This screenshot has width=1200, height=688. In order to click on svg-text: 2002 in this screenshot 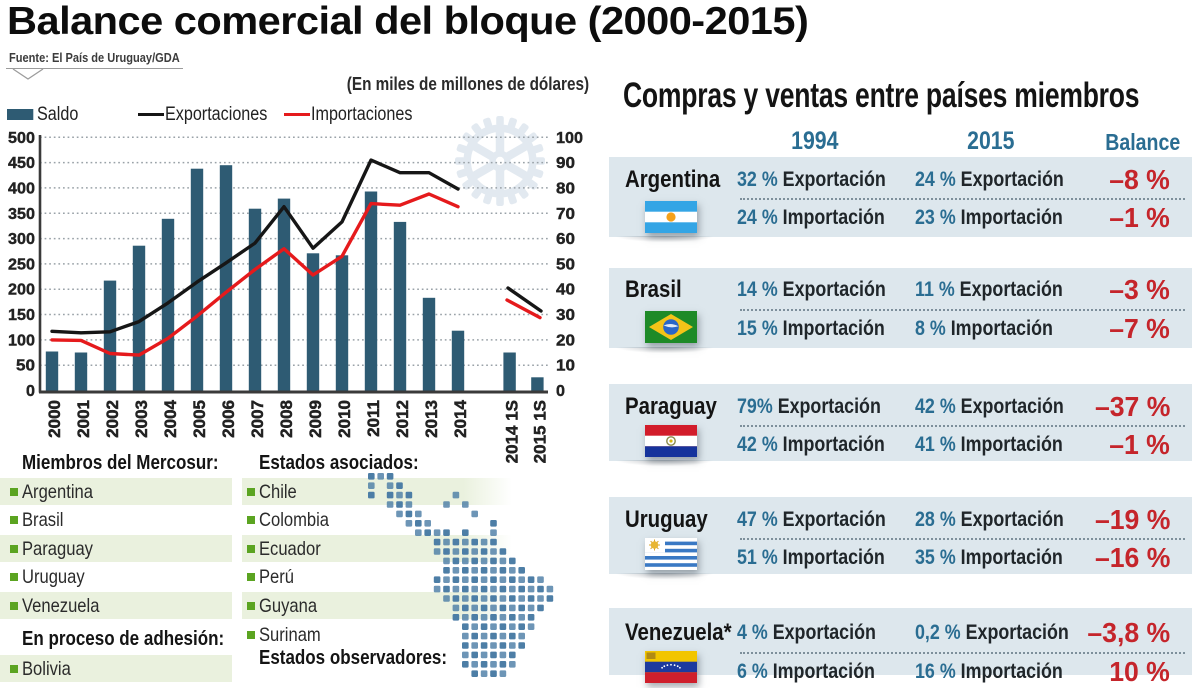, I will do `click(112, 419)`.